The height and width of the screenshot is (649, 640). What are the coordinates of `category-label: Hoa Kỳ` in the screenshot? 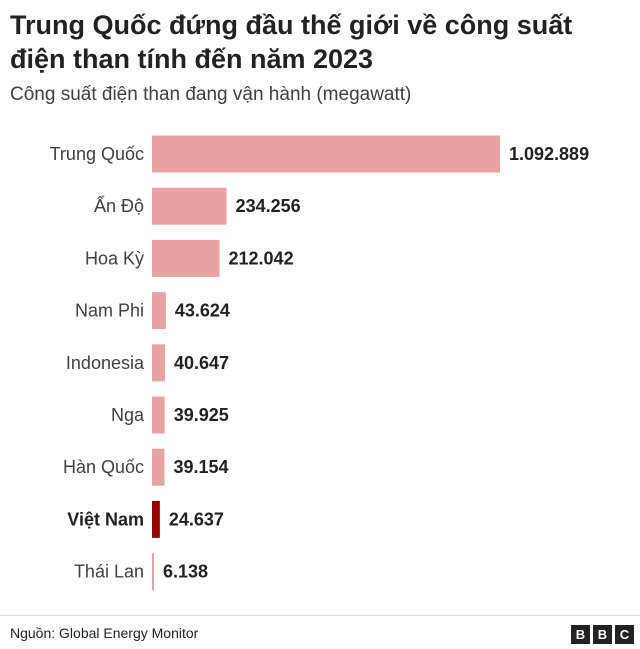 It's located at (114, 258).